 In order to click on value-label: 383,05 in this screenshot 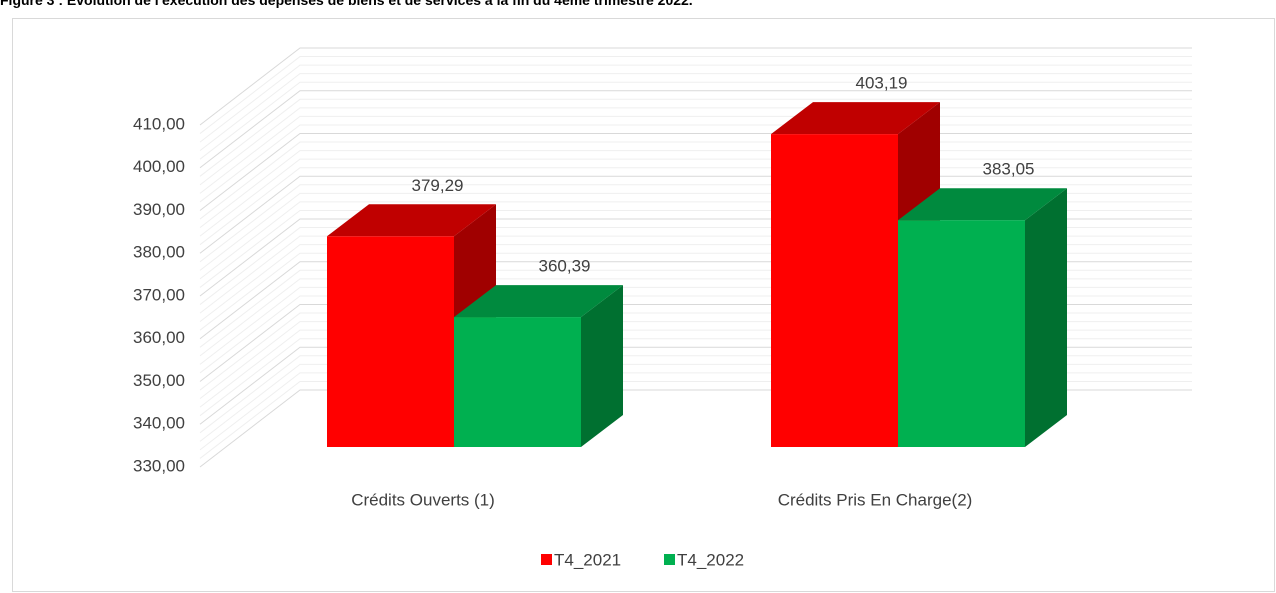, I will do `click(1009, 169)`.